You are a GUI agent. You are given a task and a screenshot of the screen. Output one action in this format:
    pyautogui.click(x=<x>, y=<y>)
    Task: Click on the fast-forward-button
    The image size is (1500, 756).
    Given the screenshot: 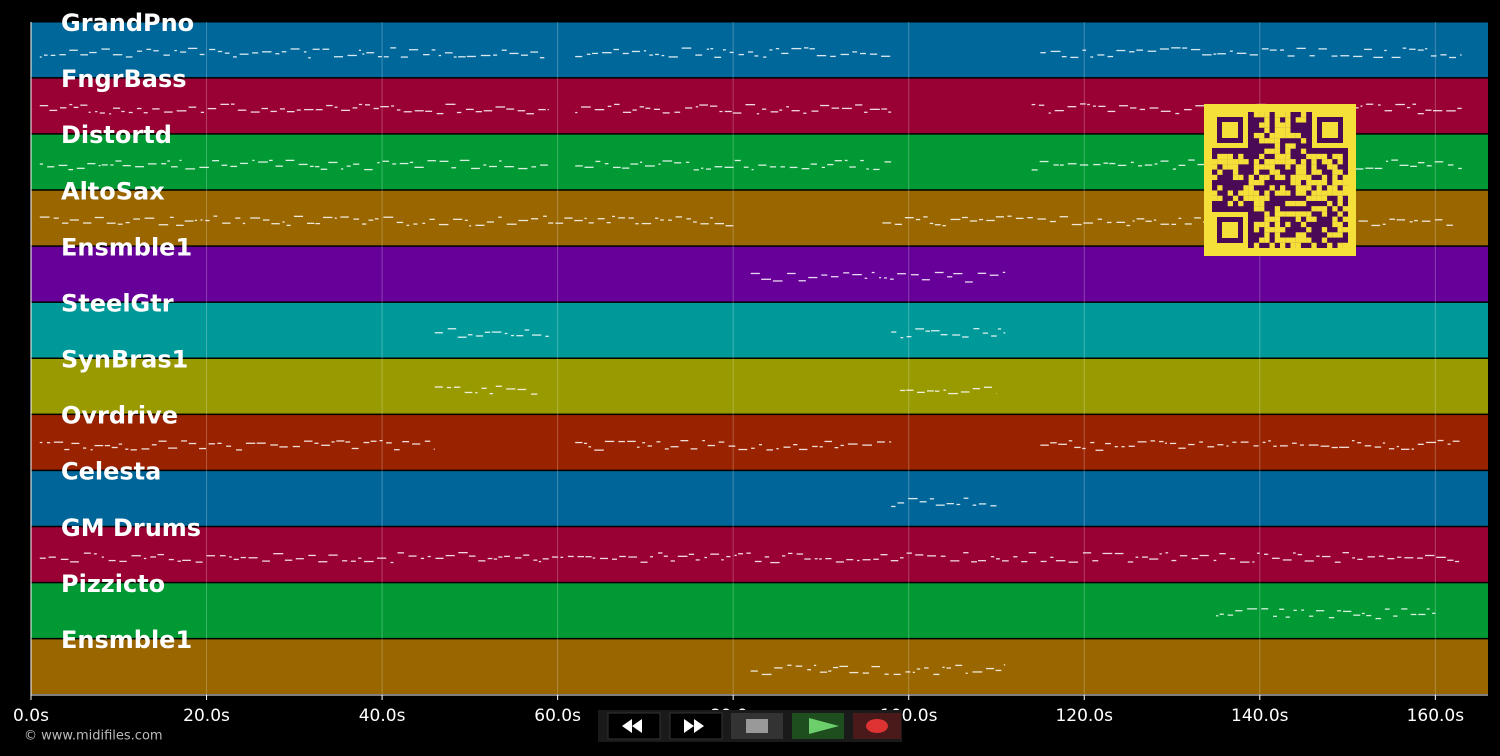 What is the action you would take?
    pyautogui.click(x=696, y=726)
    